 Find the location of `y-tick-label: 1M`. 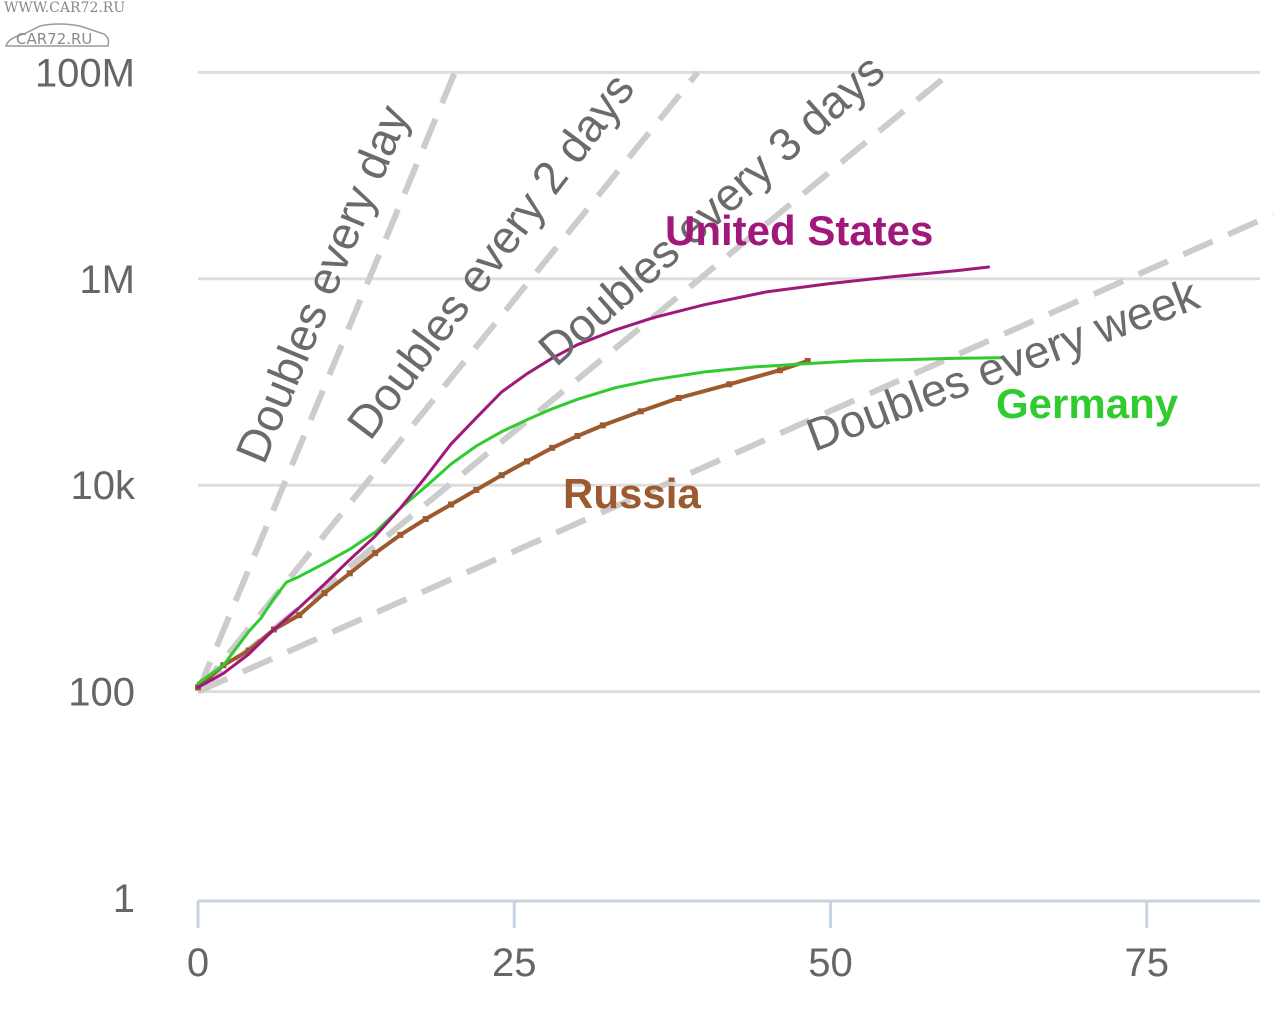

y-tick-label: 1M is located at coordinates (107, 280).